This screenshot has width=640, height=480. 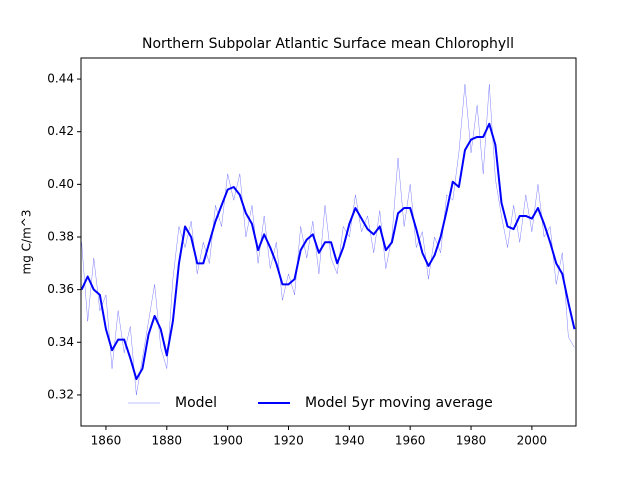 What do you see at coordinates (60, 184) in the screenshot?
I see `y-tick-label: 0.40` at bounding box center [60, 184].